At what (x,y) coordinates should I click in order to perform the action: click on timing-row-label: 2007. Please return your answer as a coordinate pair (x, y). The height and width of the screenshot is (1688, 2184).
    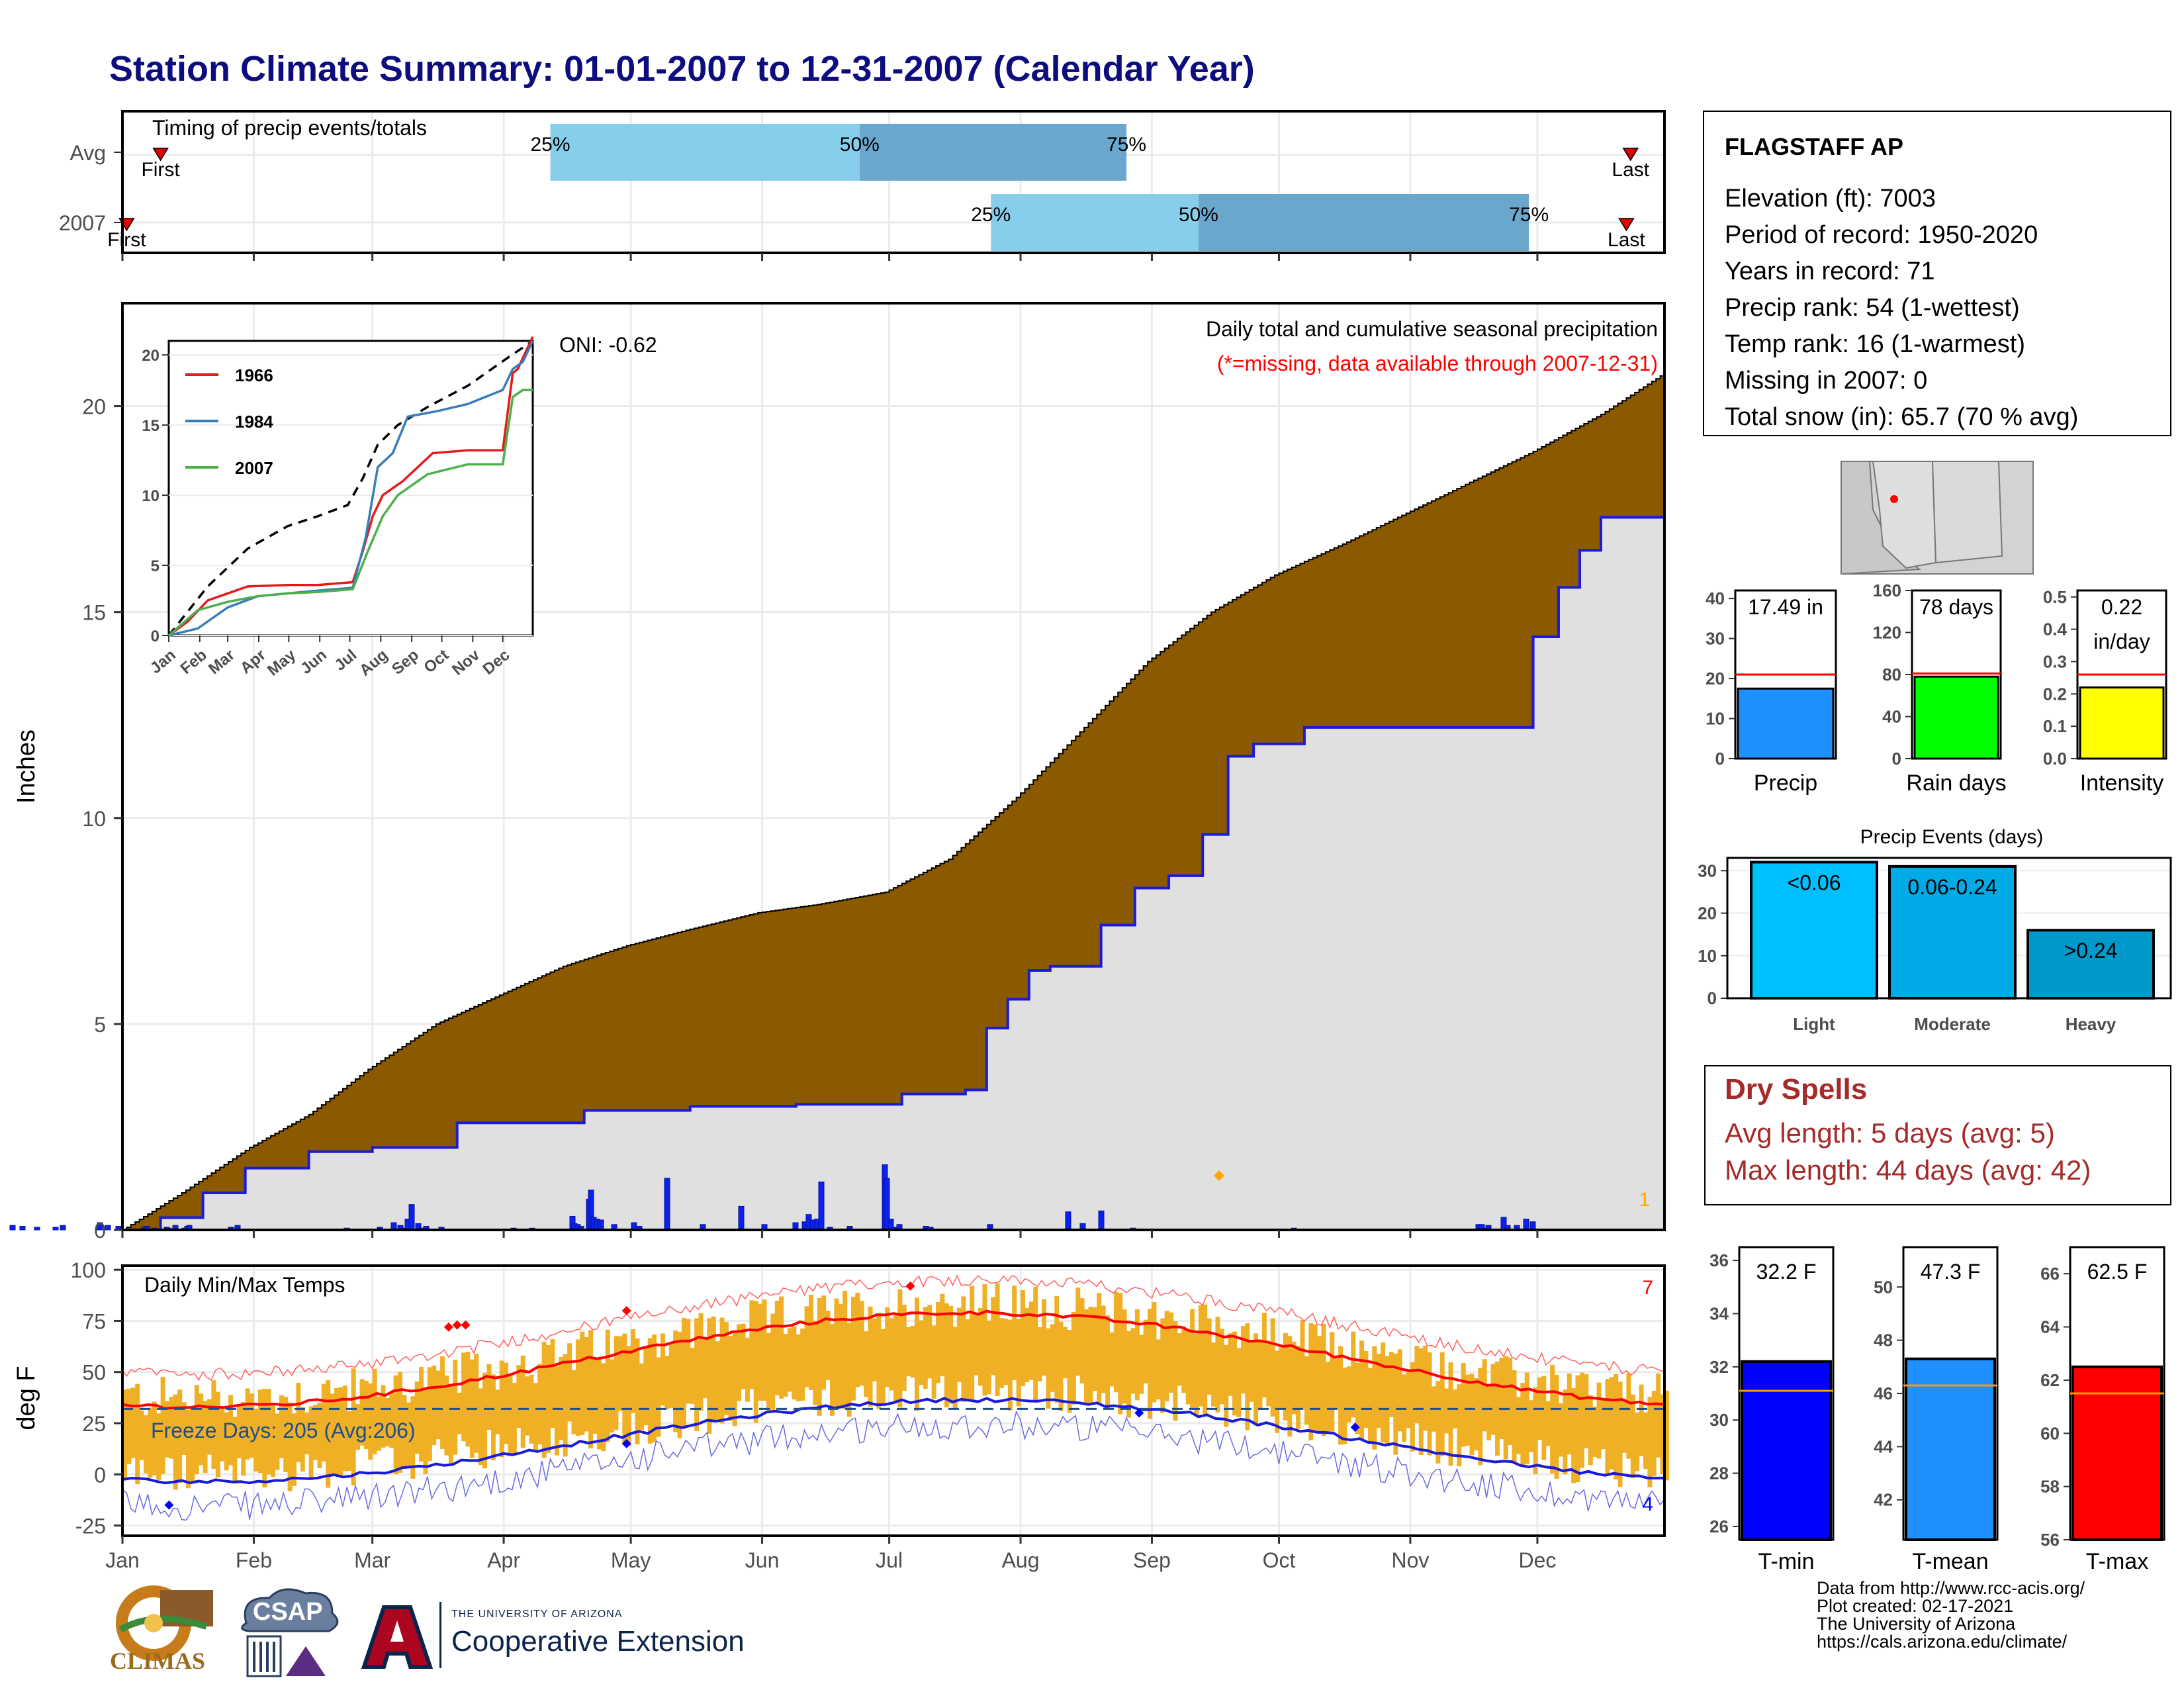
    Looking at the image, I should click on (82, 223).